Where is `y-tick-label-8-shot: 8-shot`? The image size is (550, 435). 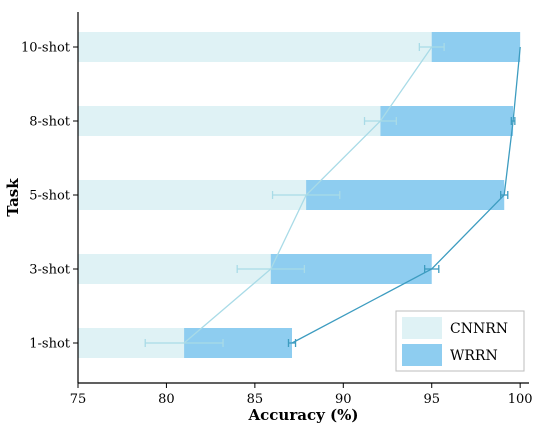
y-tick-label-8-shot: 8-shot is located at coordinates (50, 122).